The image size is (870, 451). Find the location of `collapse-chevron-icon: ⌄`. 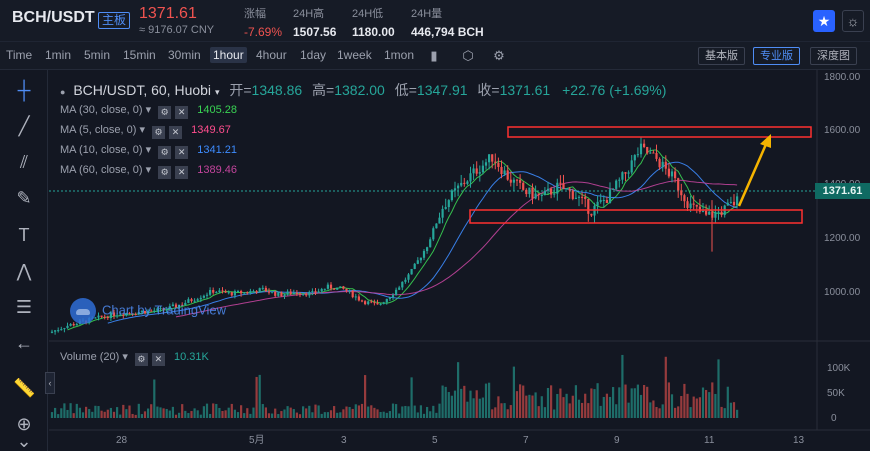

collapse-chevron-icon: ⌄ is located at coordinates (24, 441).